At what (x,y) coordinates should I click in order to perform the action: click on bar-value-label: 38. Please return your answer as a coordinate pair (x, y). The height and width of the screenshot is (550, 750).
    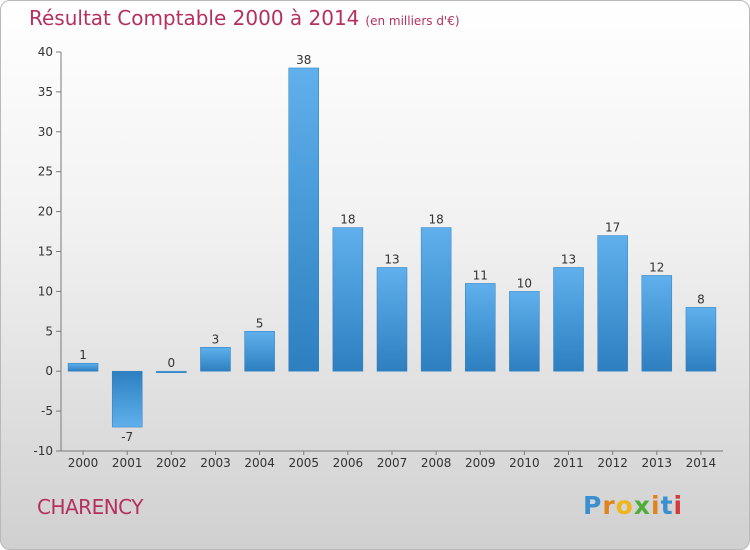
    Looking at the image, I should click on (303, 60).